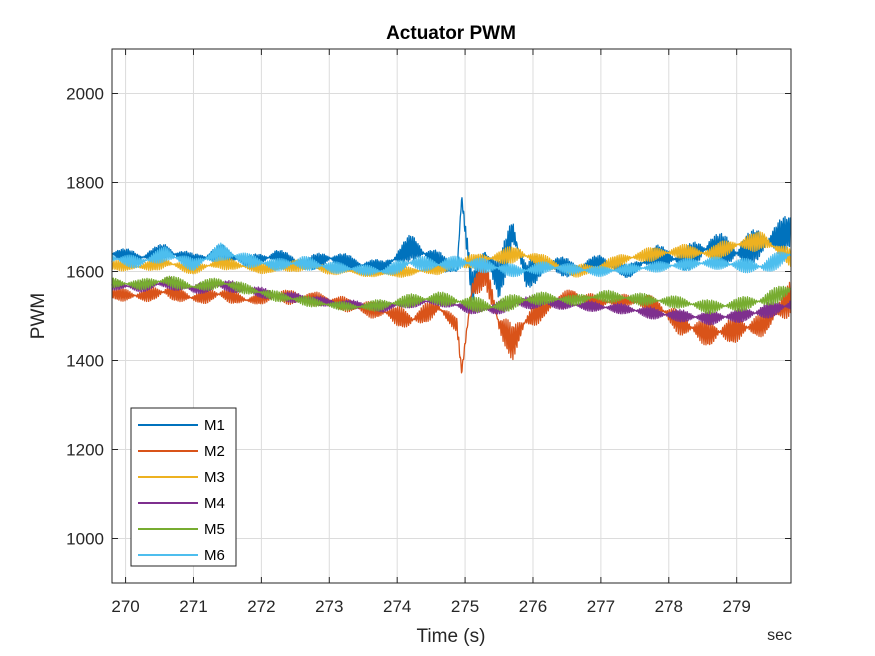  I want to click on x-unit-note: sec, so click(779, 635).